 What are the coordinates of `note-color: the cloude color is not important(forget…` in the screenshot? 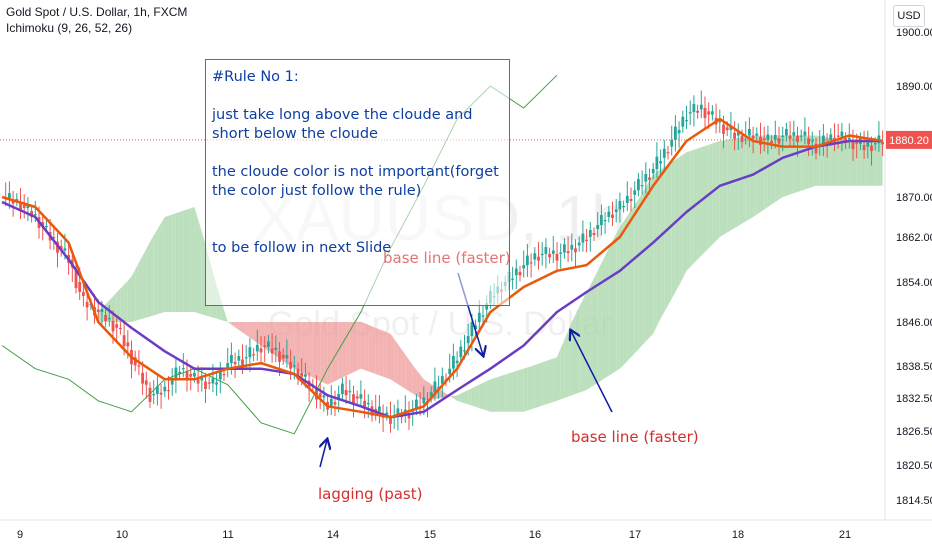 It's located at (355, 181).